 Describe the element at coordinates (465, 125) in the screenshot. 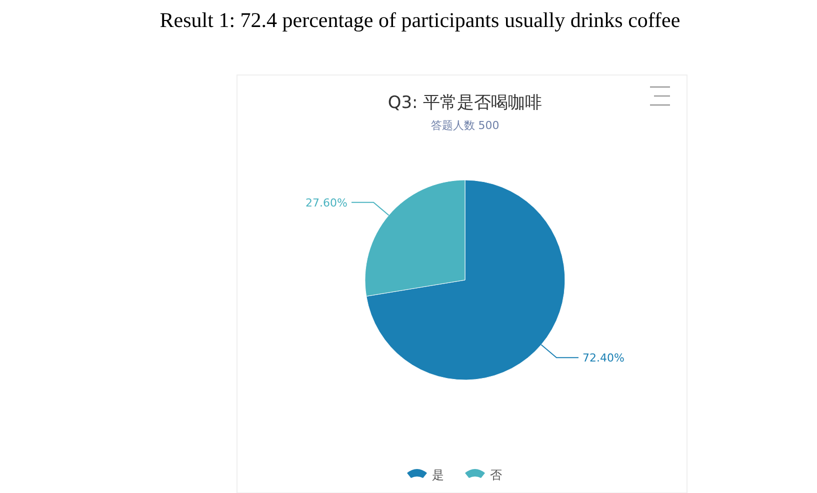

I see `chart-subtitle: 答题人数 500` at that location.